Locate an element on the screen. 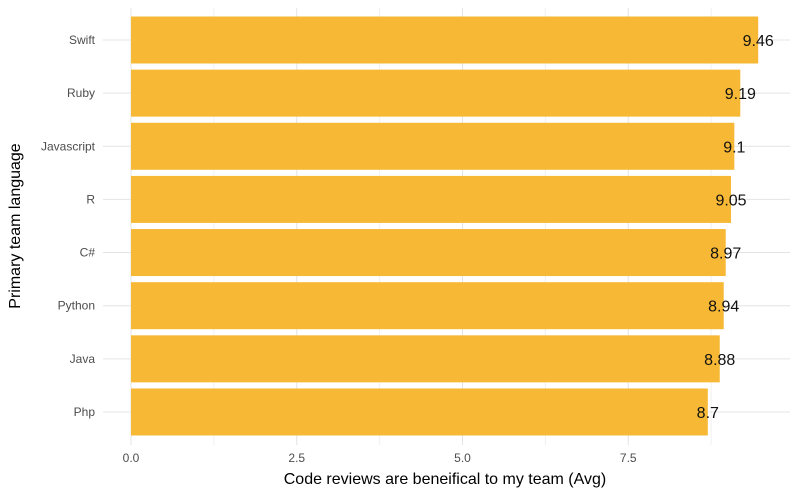 The height and width of the screenshot is (494, 800). bar-r is located at coordinates (431, 199).